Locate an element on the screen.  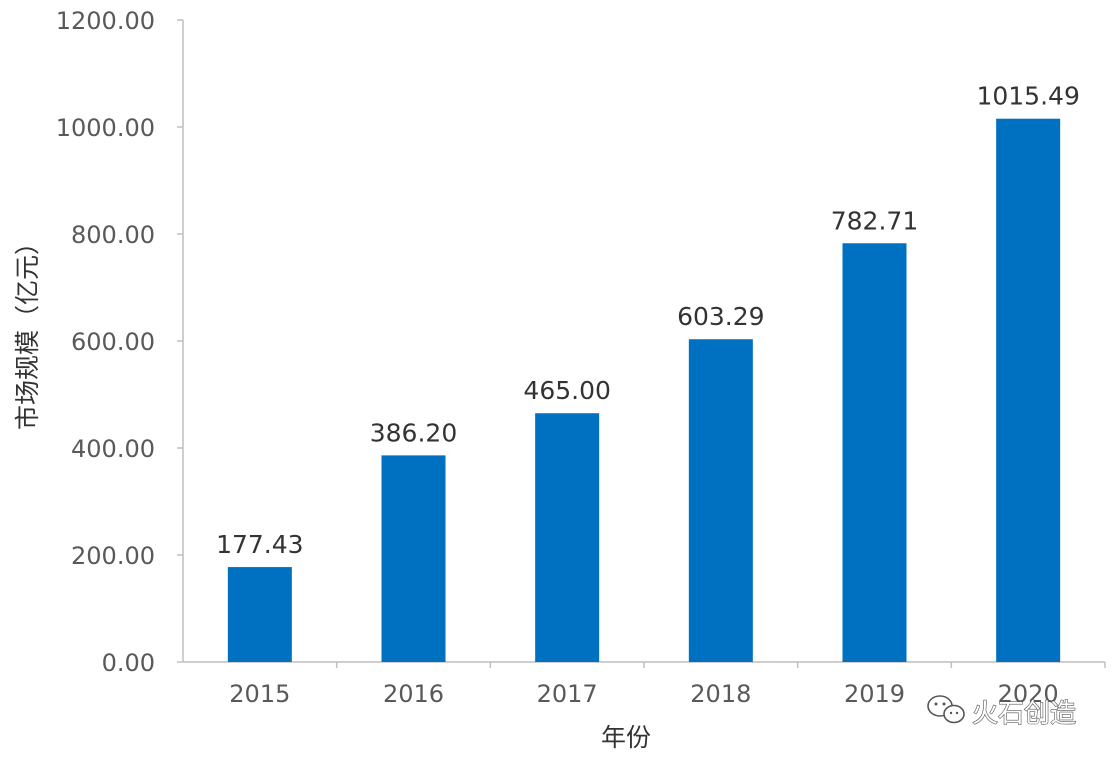
x-tick-label-2020: 2020 is located at coordinates (1028, 694).